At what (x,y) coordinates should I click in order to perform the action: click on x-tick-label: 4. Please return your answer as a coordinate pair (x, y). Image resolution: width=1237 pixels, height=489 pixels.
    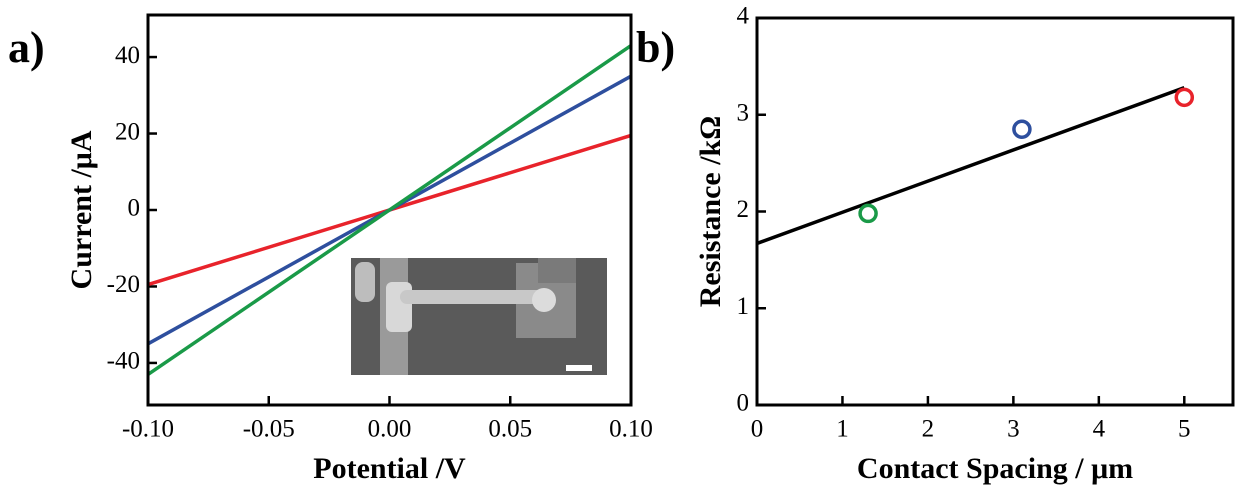
    Looking at the image, I should click on (1099, 429).